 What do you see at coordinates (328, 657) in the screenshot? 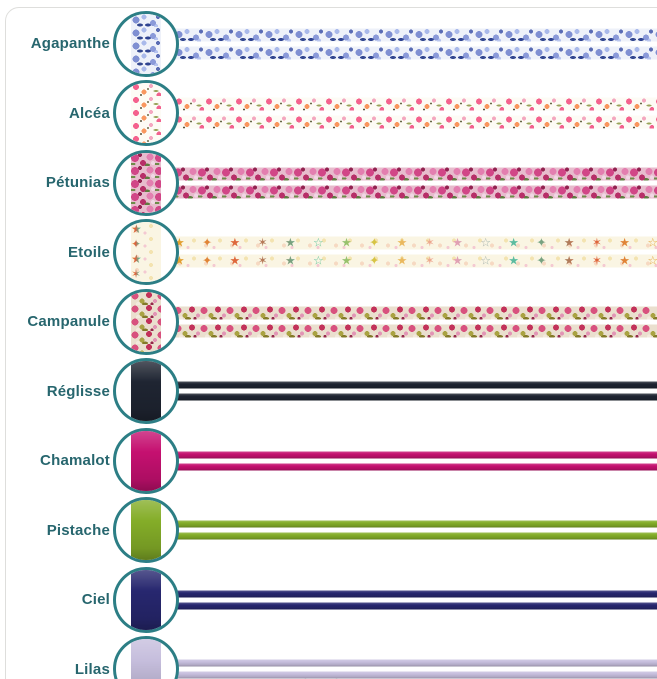
I see `cord-option-row-lilas: Lilas` at bounding box center [328, 657].